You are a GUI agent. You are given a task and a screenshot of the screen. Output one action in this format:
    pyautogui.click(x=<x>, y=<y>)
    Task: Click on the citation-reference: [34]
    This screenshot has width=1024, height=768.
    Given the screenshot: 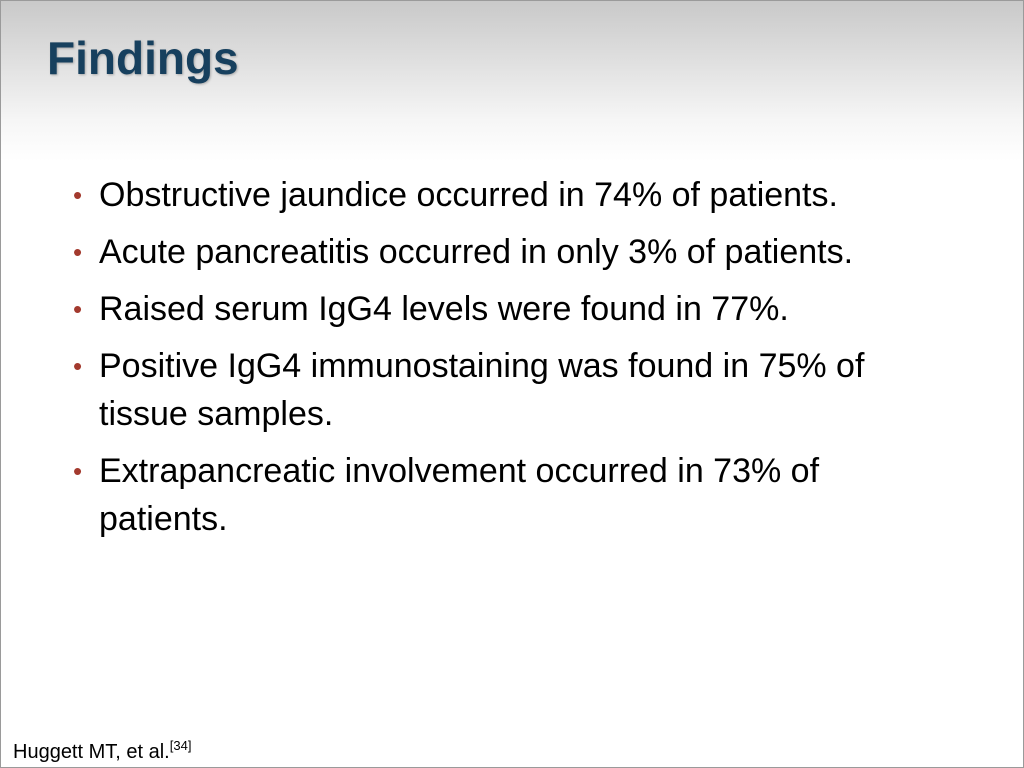 What is the action you would take?
    pyautogui.click(x=180, y=745)
    